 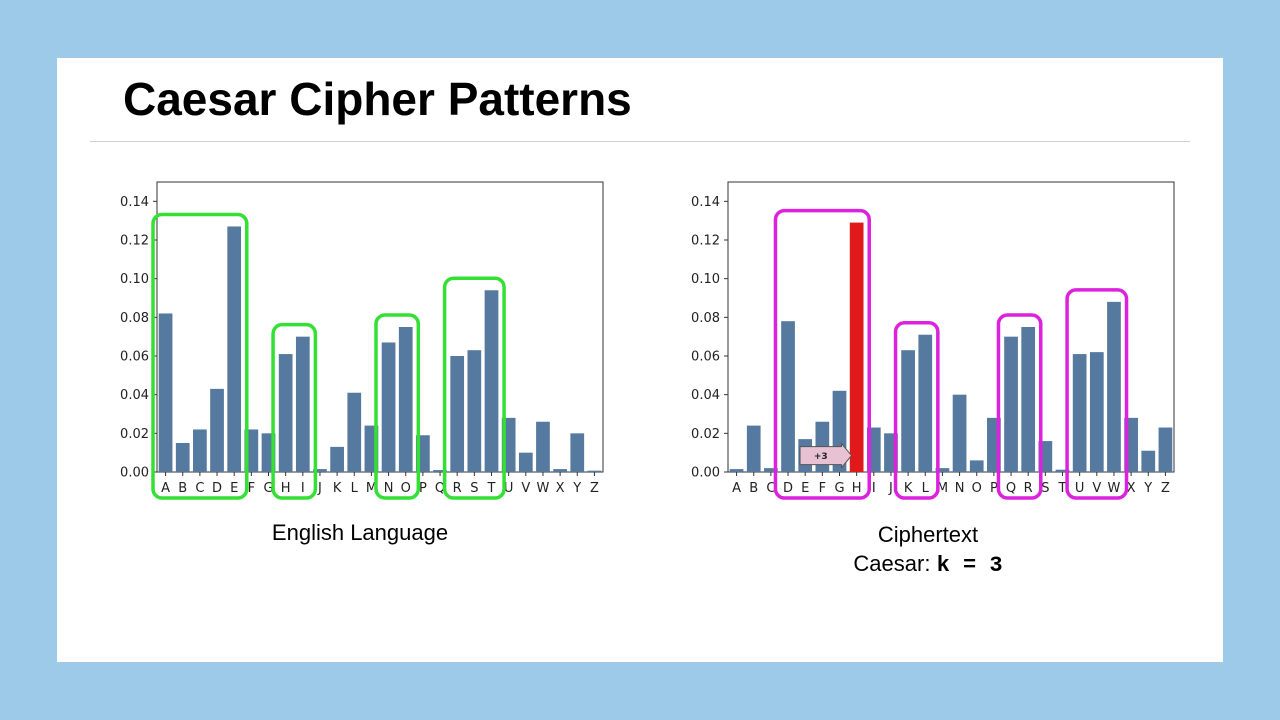 What do you see at coordinates (1079, 413) in the screenshot?
I see `bar-u` at bounding box center [1079, 413].